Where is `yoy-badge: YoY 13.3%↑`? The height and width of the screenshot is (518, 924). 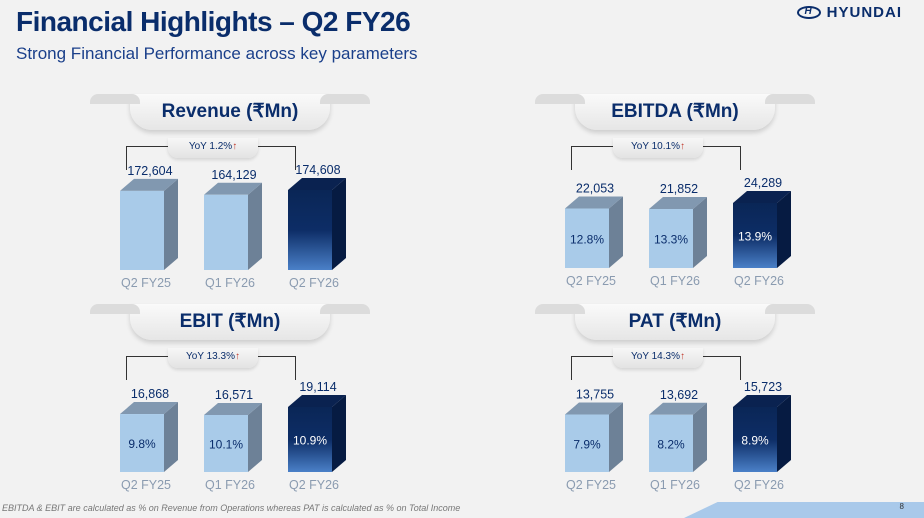 yoy-badge: YoY 13.3%↑ is located at coordinates (213, 358).